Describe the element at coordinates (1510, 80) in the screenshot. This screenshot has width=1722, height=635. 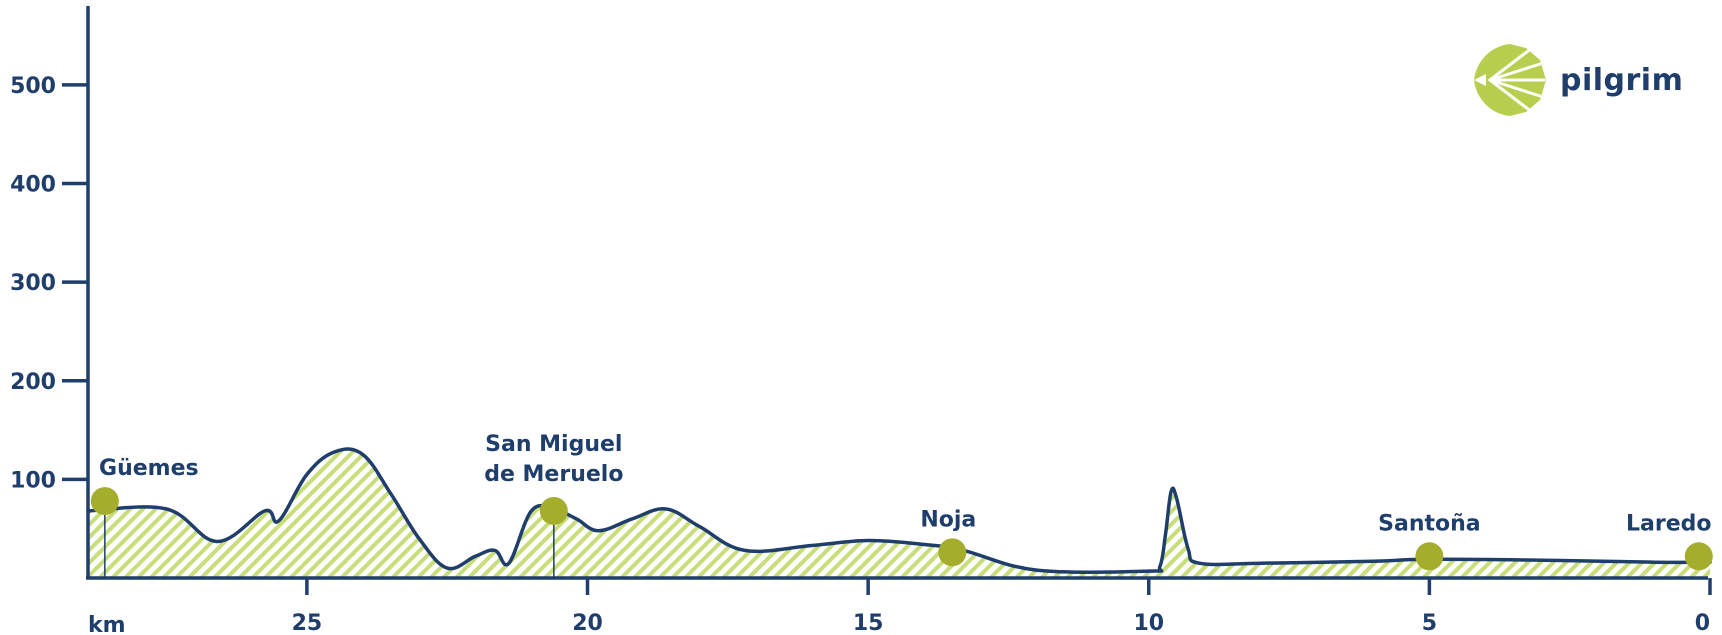
I see `scallop-shell-icon` at that location.